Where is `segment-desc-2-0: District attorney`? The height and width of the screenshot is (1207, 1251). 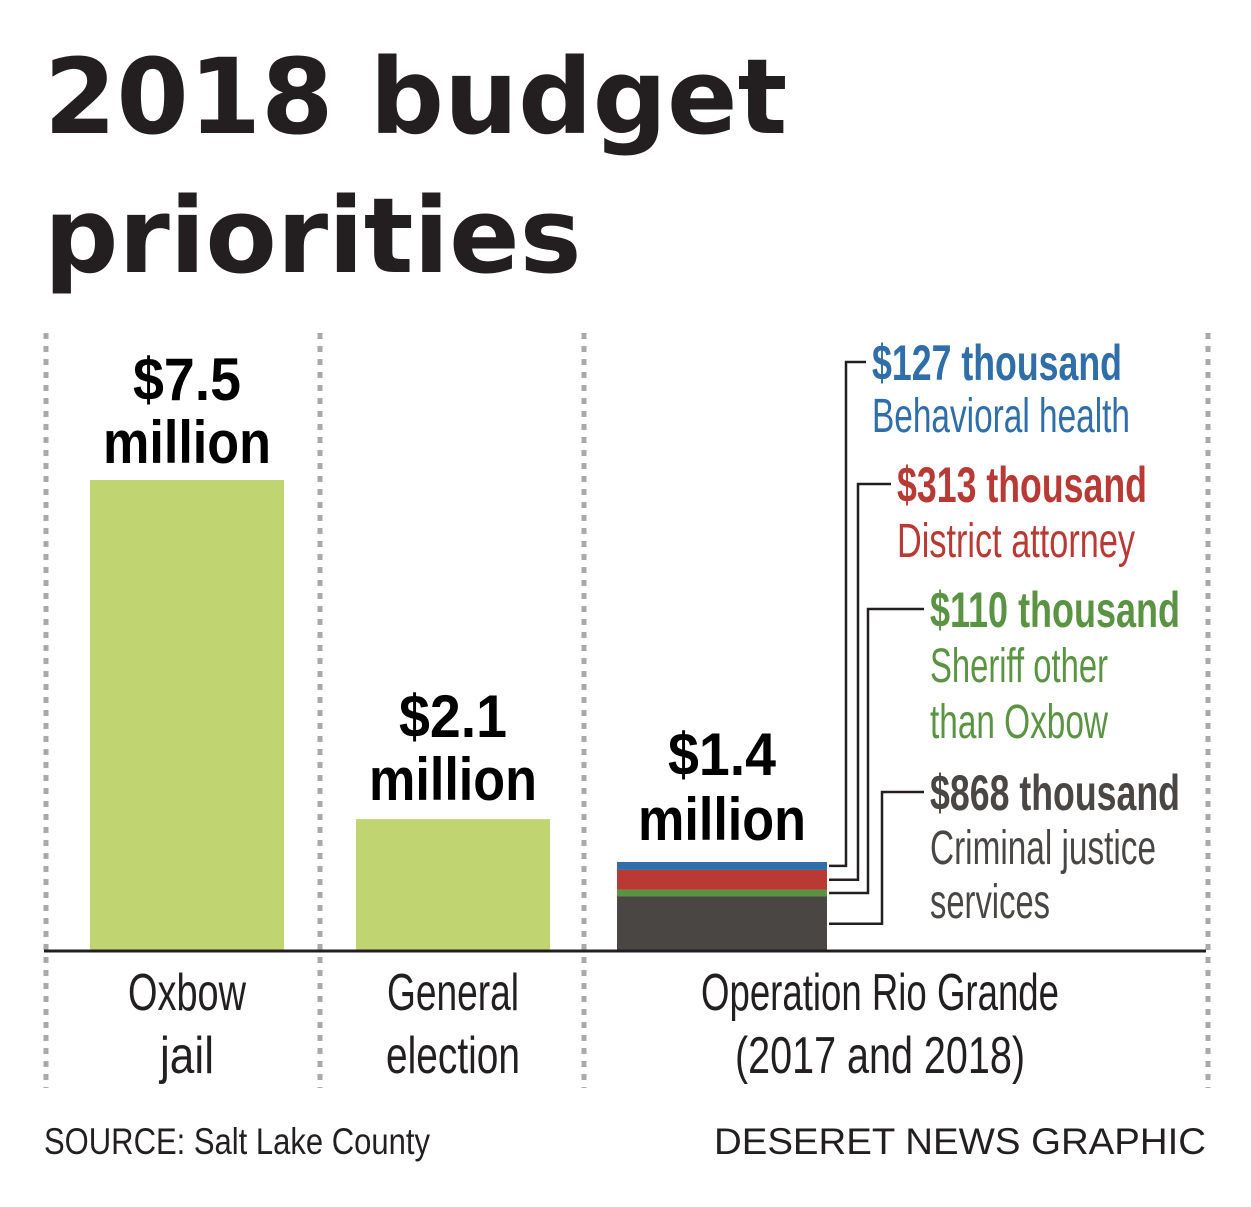 segment-desc-2-0: District attorney is located at coordinates (1016, 541).